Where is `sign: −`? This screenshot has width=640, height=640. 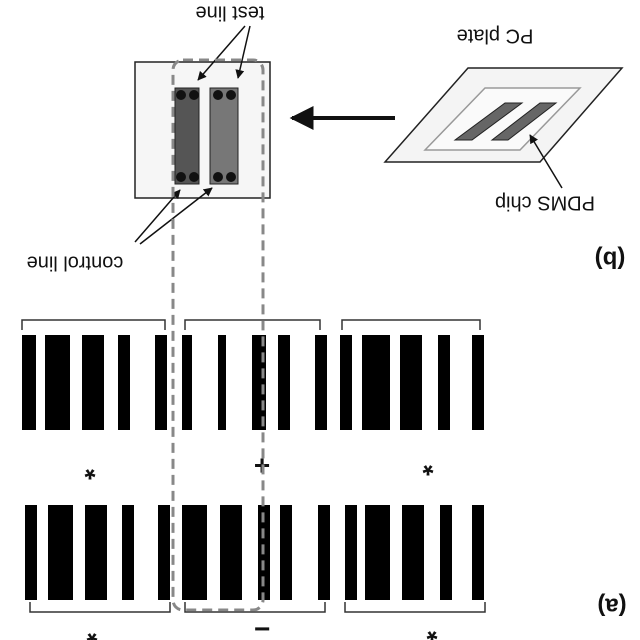 sign: − is located at coordinates (262, 627).